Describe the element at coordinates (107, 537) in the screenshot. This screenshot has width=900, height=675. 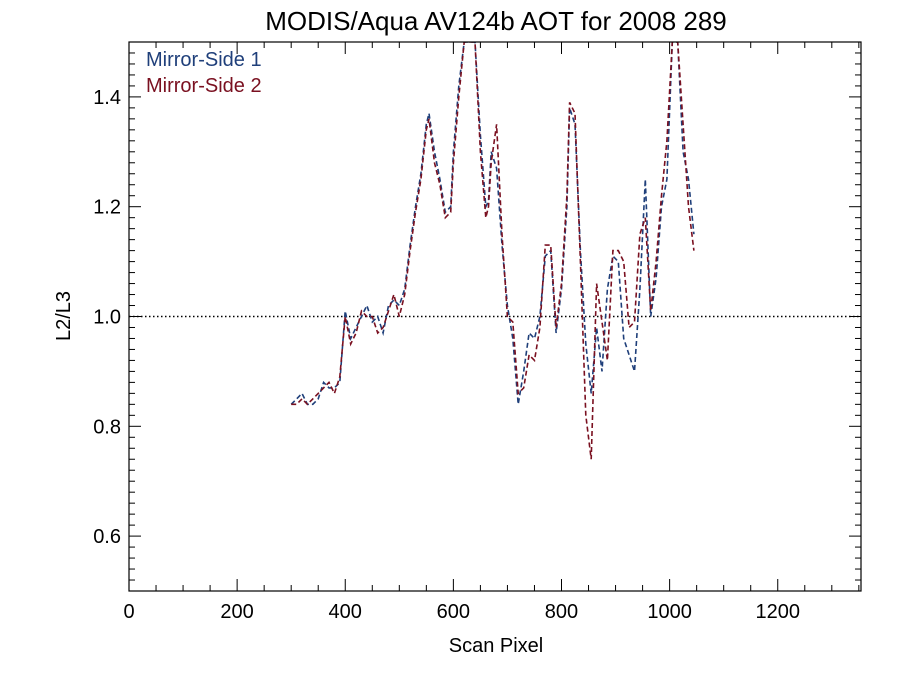
I see `y-tick-label: 0.6` at that location.